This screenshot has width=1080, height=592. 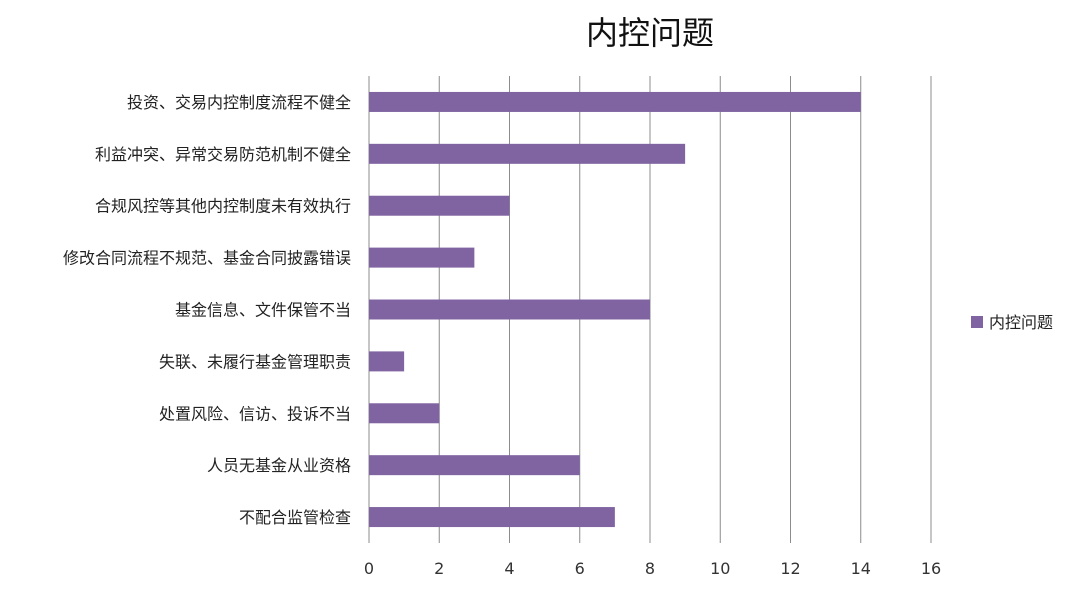 I want to click on x-tick-label: 8, so click(x=650, y=568).